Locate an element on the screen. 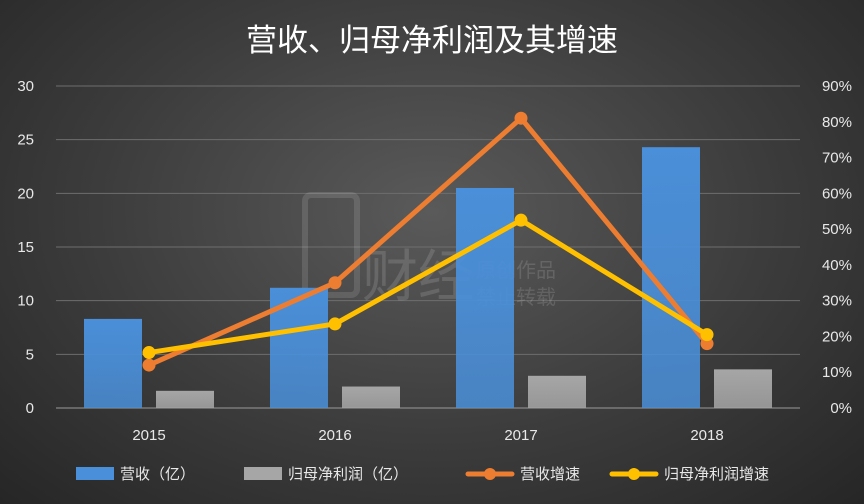 The height and width of the screenshot is (504, 864). watermark-logo-icon is located at coordinates (331, 245).